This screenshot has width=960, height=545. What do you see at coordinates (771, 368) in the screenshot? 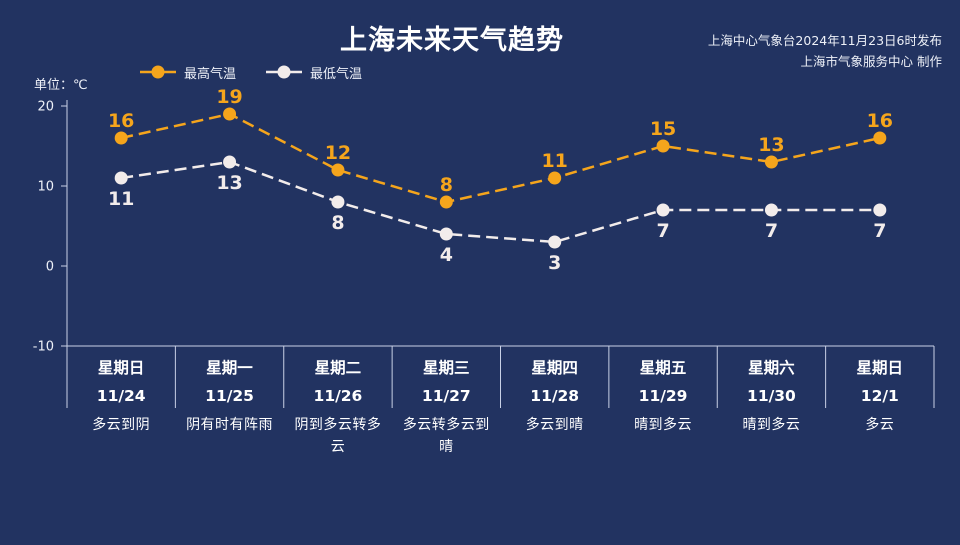
I see `weekday-label: 星期六` at bounding box center [771, 368].